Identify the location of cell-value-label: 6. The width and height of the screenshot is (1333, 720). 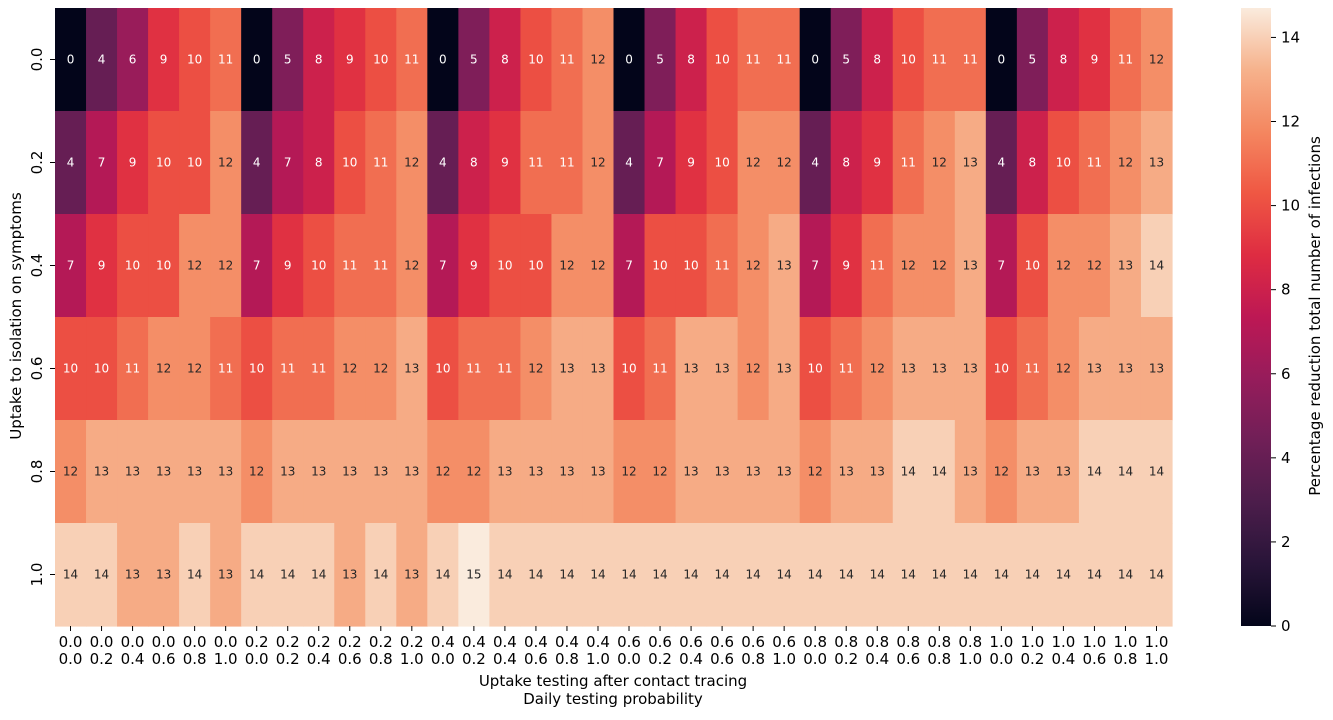
(133, 60).